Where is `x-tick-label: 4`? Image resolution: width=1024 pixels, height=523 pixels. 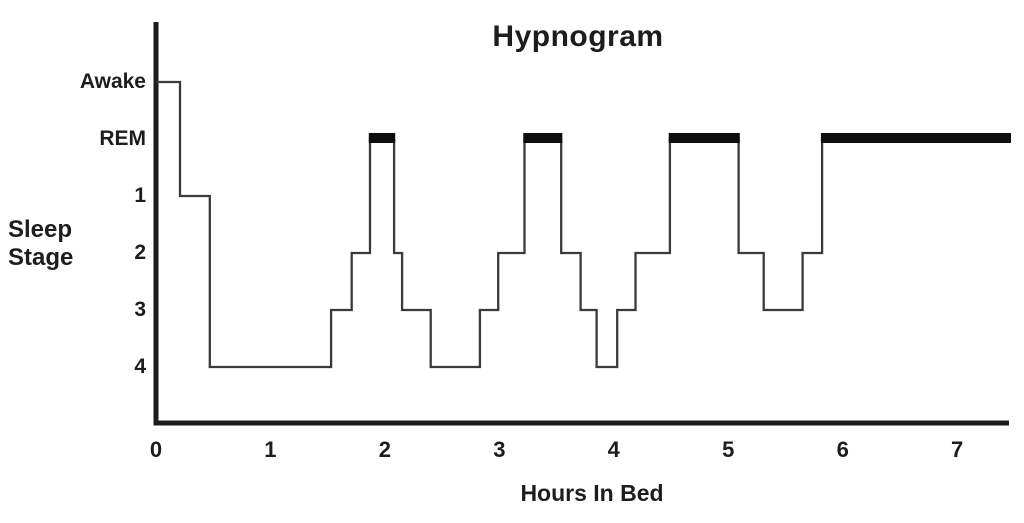 x-tick-label: 4 is located at coordinates (613, 449).